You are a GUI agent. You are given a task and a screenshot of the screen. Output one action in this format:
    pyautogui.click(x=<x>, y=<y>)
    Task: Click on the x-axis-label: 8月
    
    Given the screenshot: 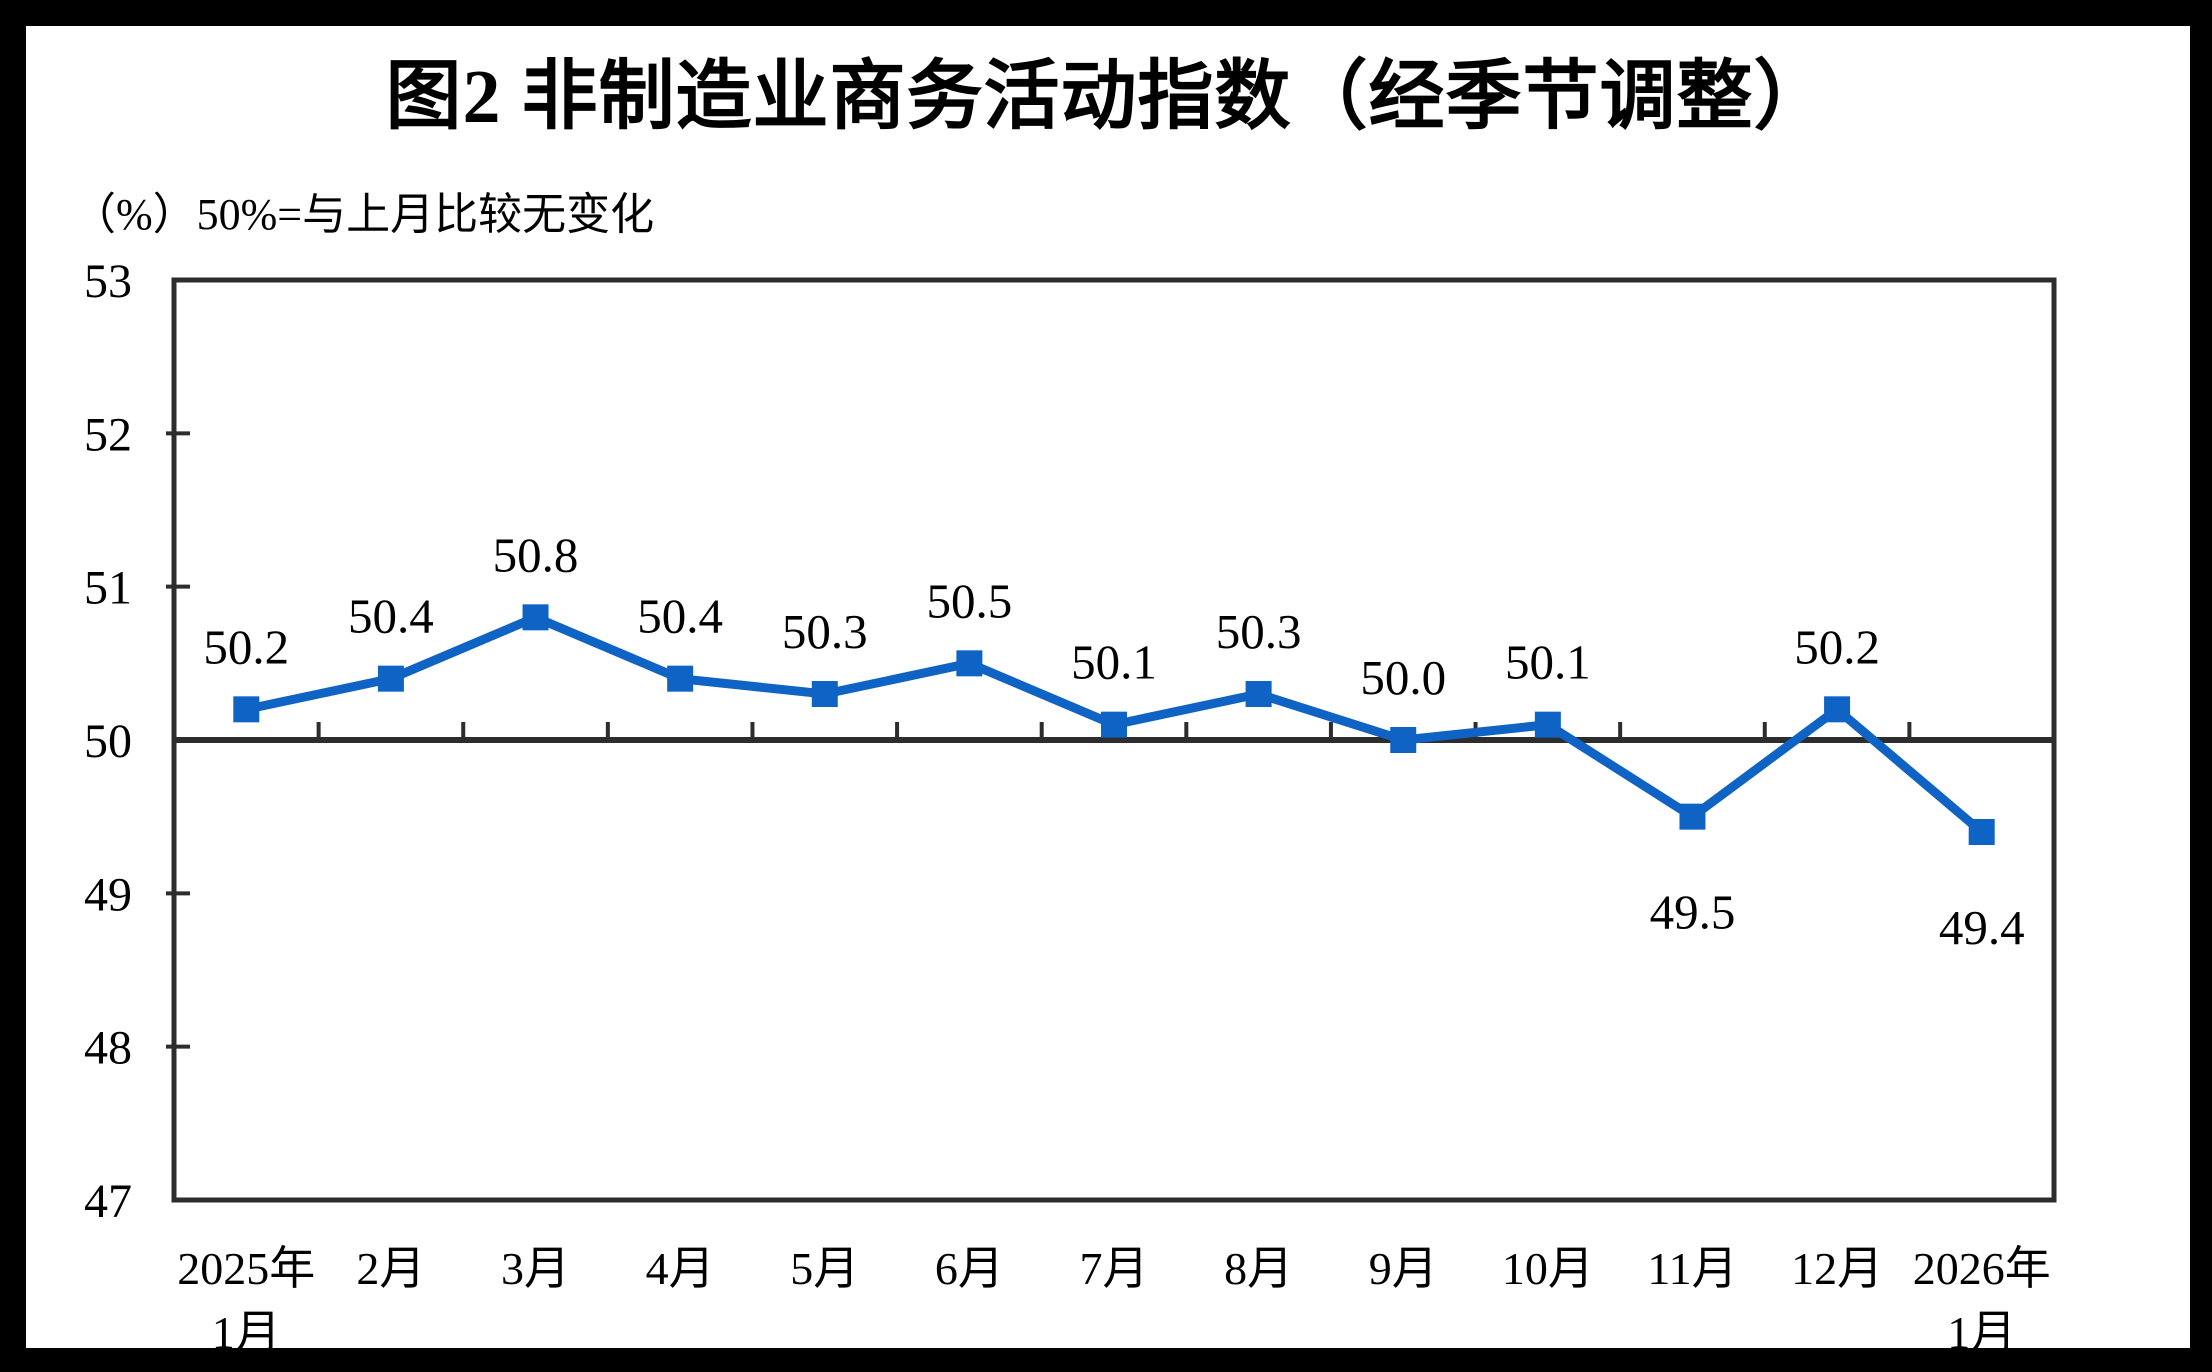 What is the action you would take?
    pyautogui.click(x=1258, y=1268)
    